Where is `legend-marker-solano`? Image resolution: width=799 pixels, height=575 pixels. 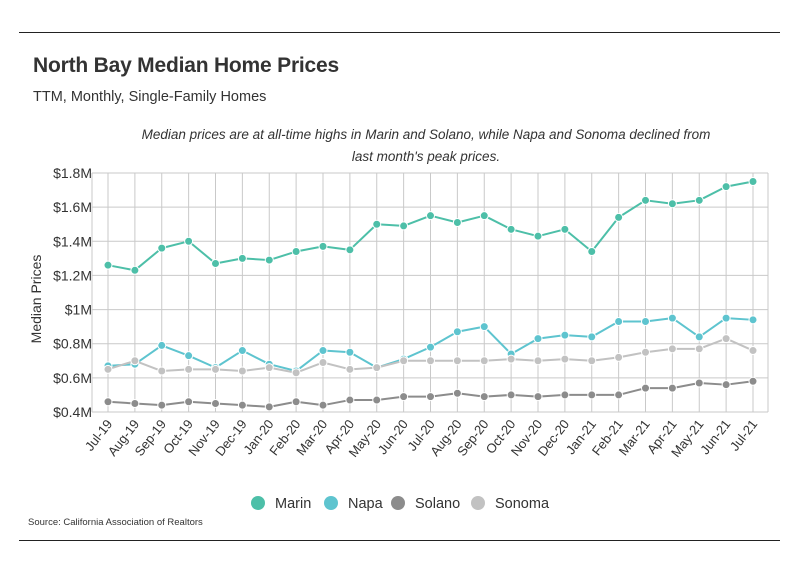
legend-marker-solano is located at coordinates (398, 503).